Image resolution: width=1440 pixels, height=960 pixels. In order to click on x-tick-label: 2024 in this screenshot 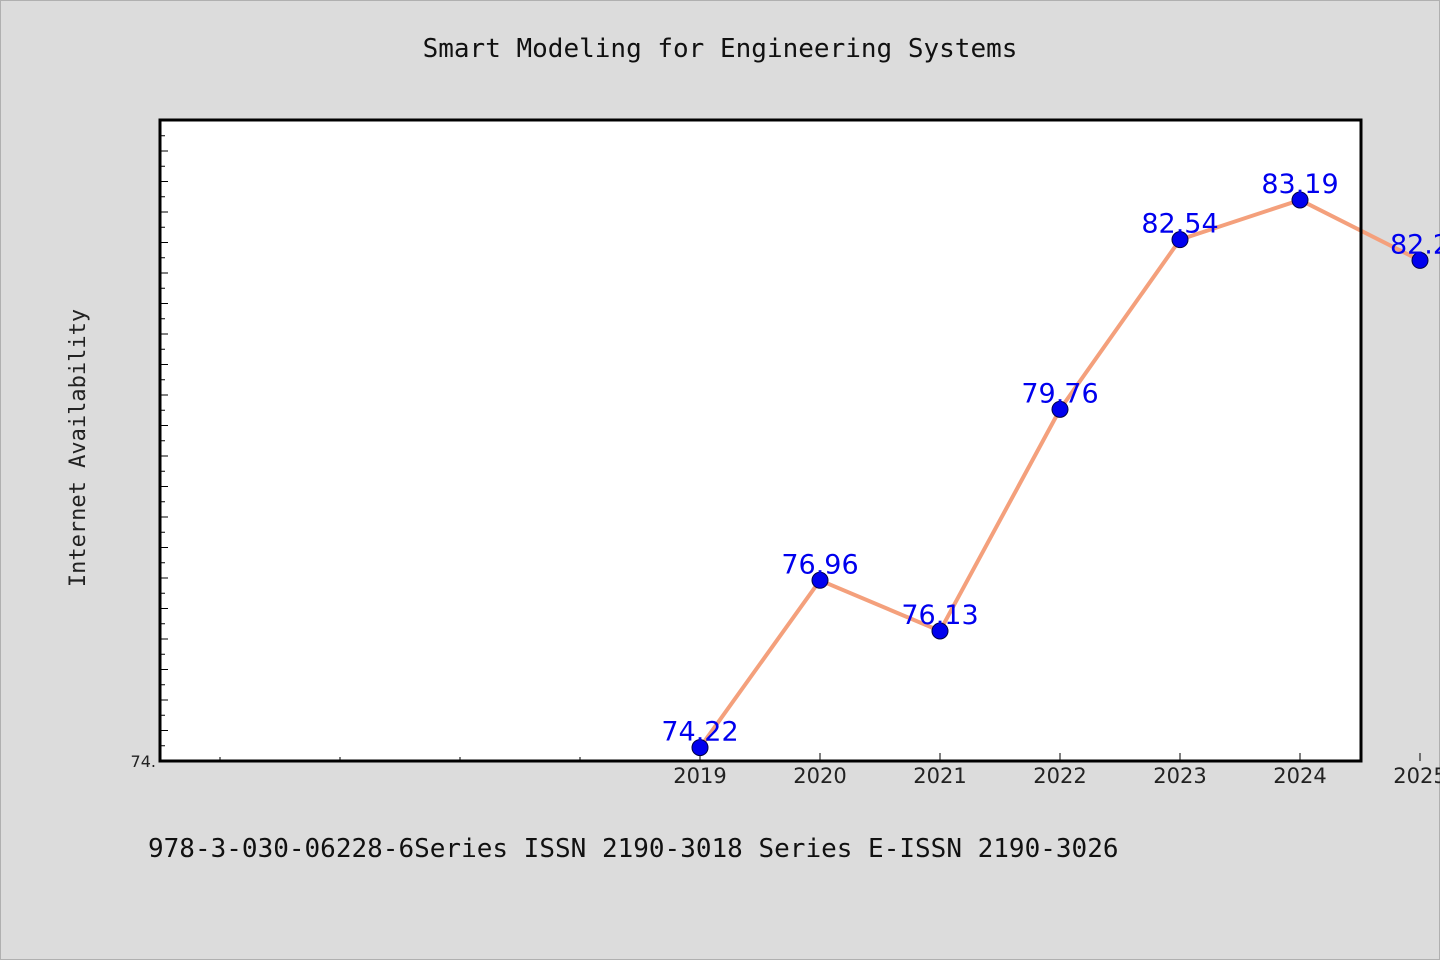, I will do `click(1299, 776)`.